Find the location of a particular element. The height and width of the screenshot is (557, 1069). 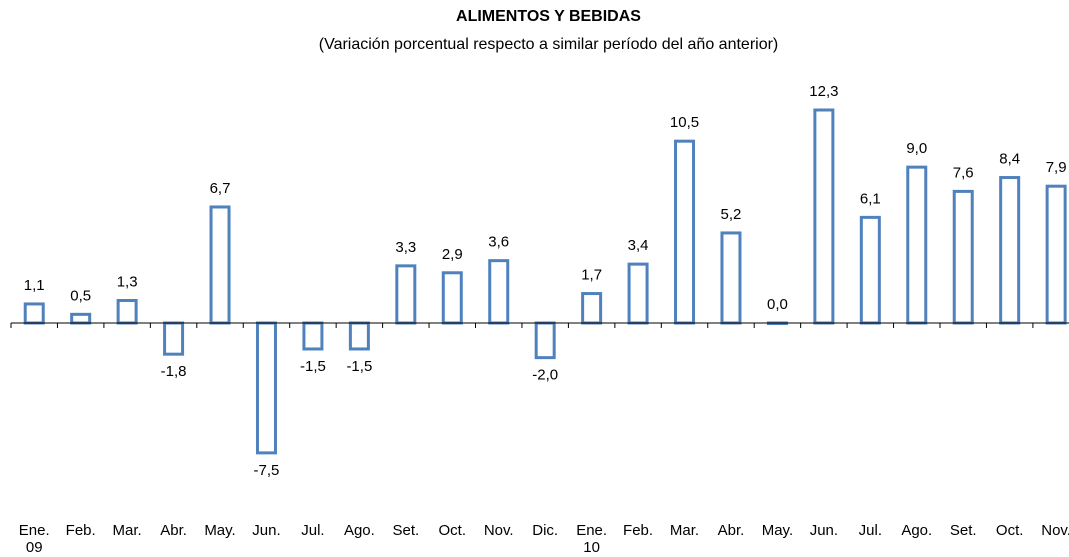

data-label: 3,3 is located at coordinates (405, 247).